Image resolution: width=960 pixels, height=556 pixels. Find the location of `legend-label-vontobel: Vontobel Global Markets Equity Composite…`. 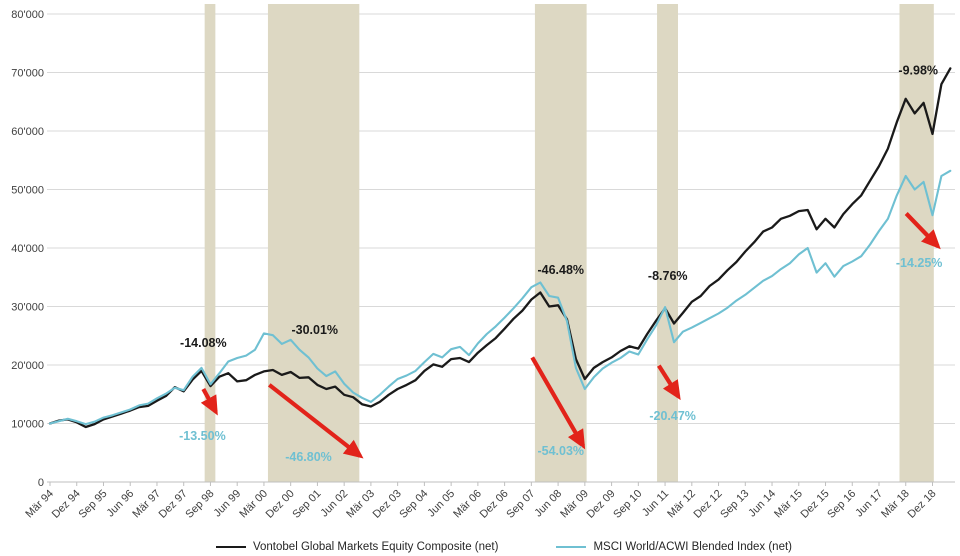

legend-label-vontobel: Vontobel Global Markets Equity Composite… is located at coordinates (375, 547).